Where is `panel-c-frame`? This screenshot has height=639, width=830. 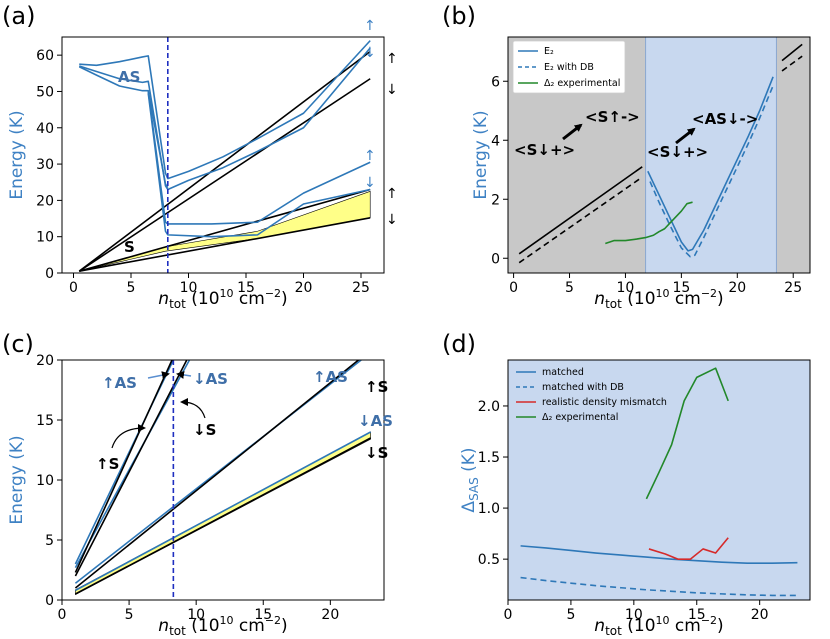
panel-c-frame is located at coordinates (223, 480).